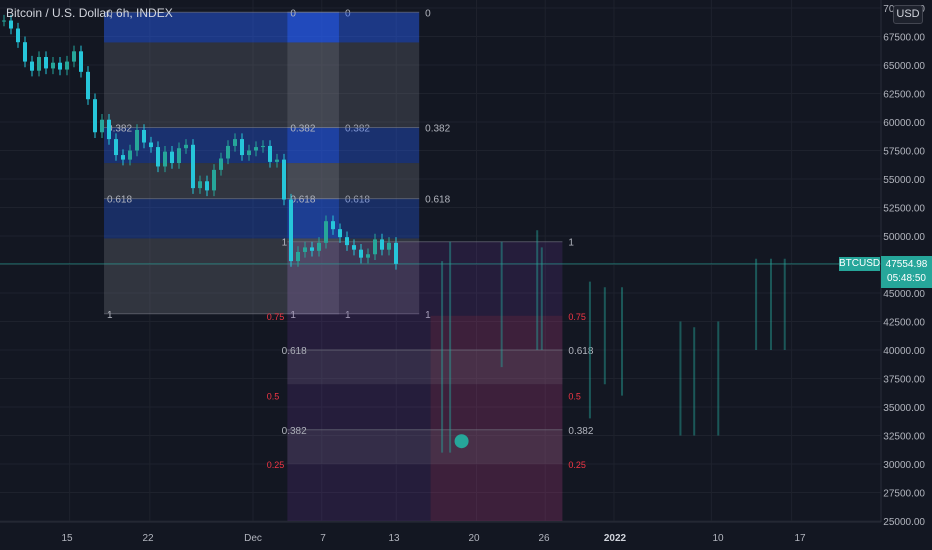  I want to click on price-axis-tick: 62500.00, so click(904, 95).